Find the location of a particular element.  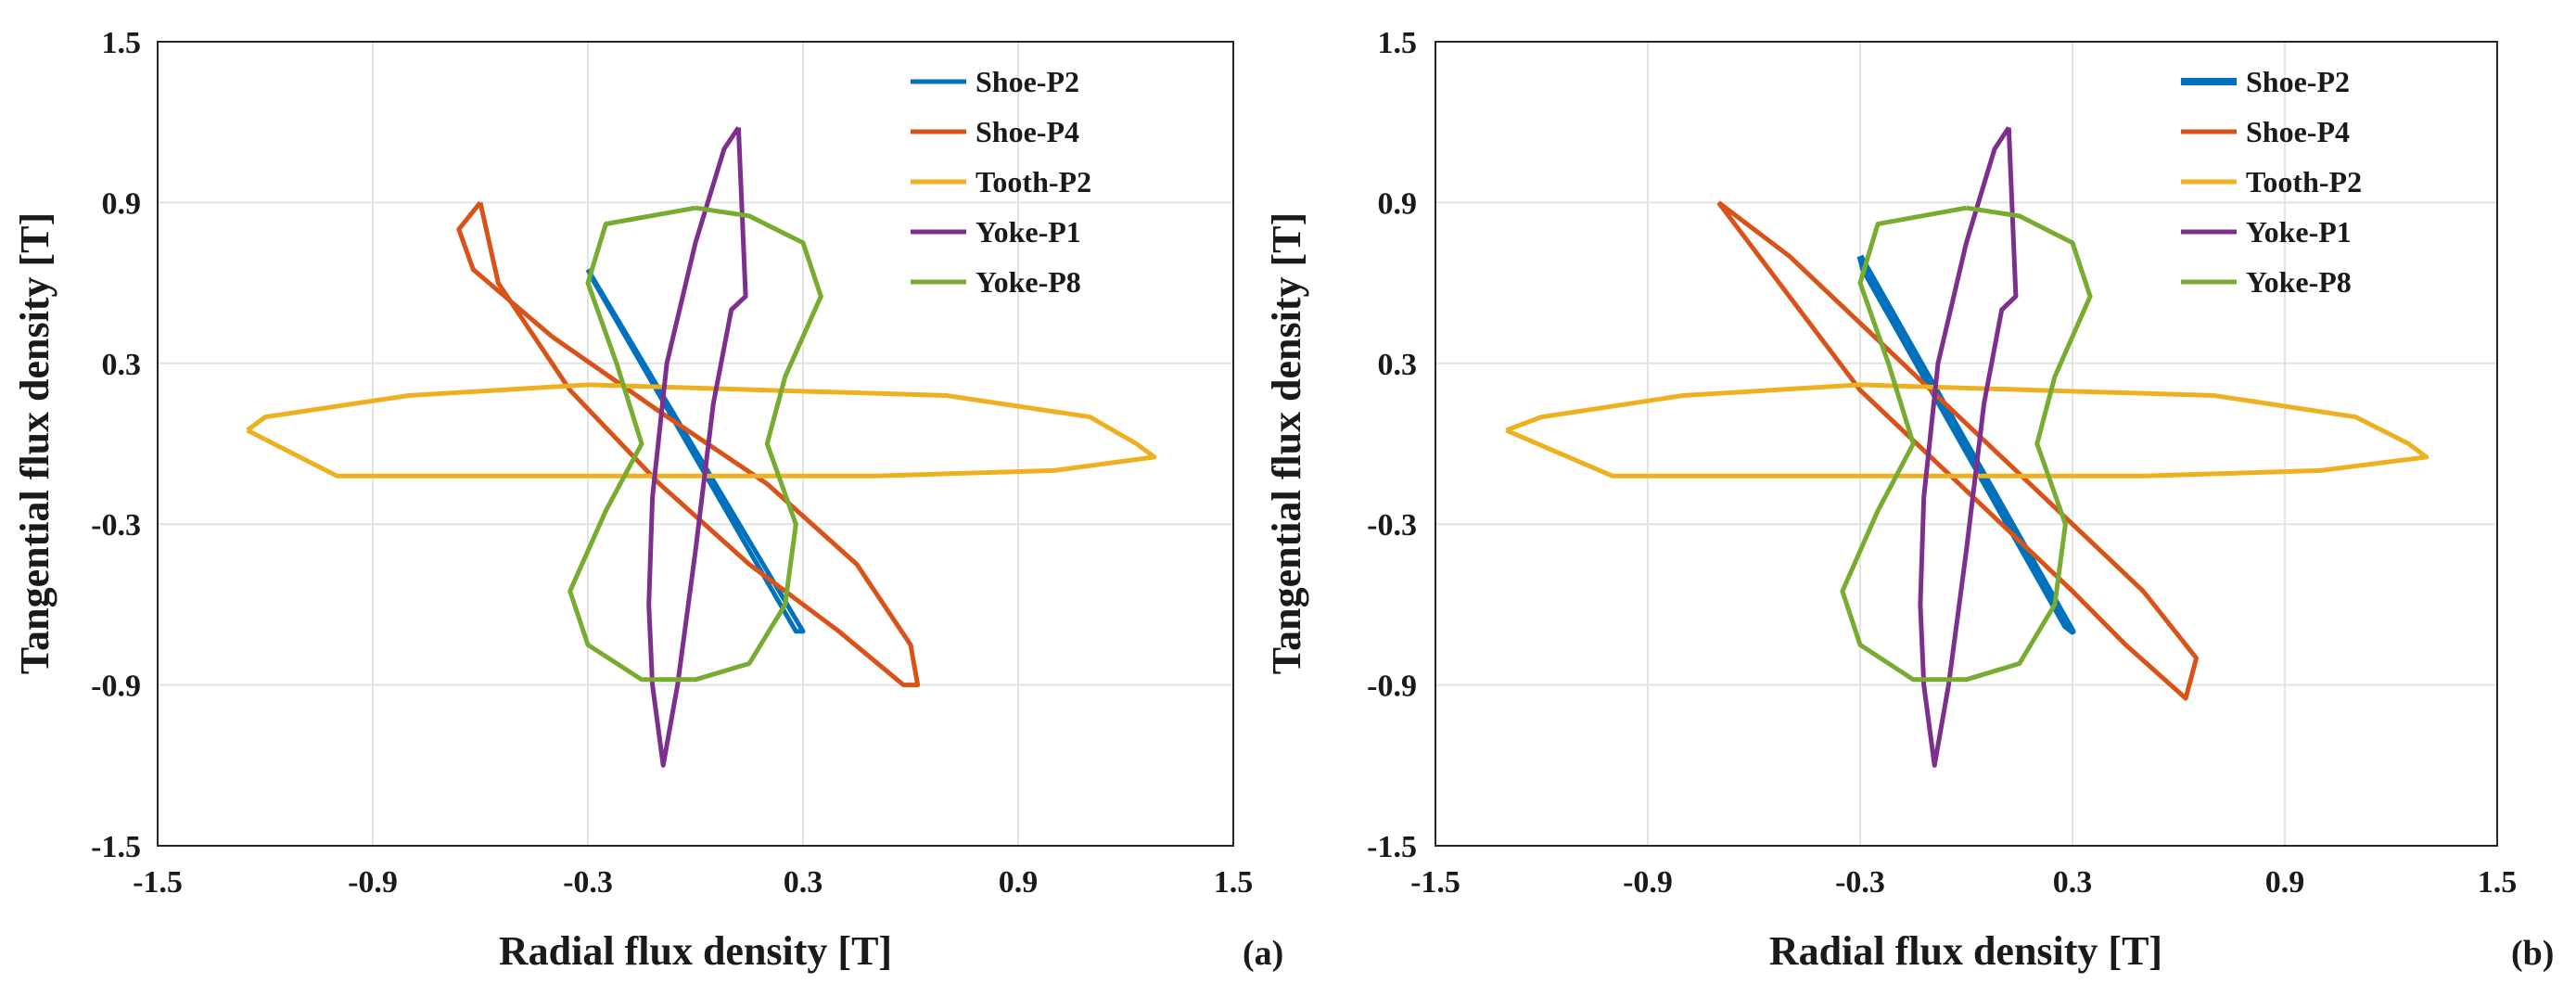

y-axis-label-a: Tangential flux density [T] is located at coordinates (34, 443).